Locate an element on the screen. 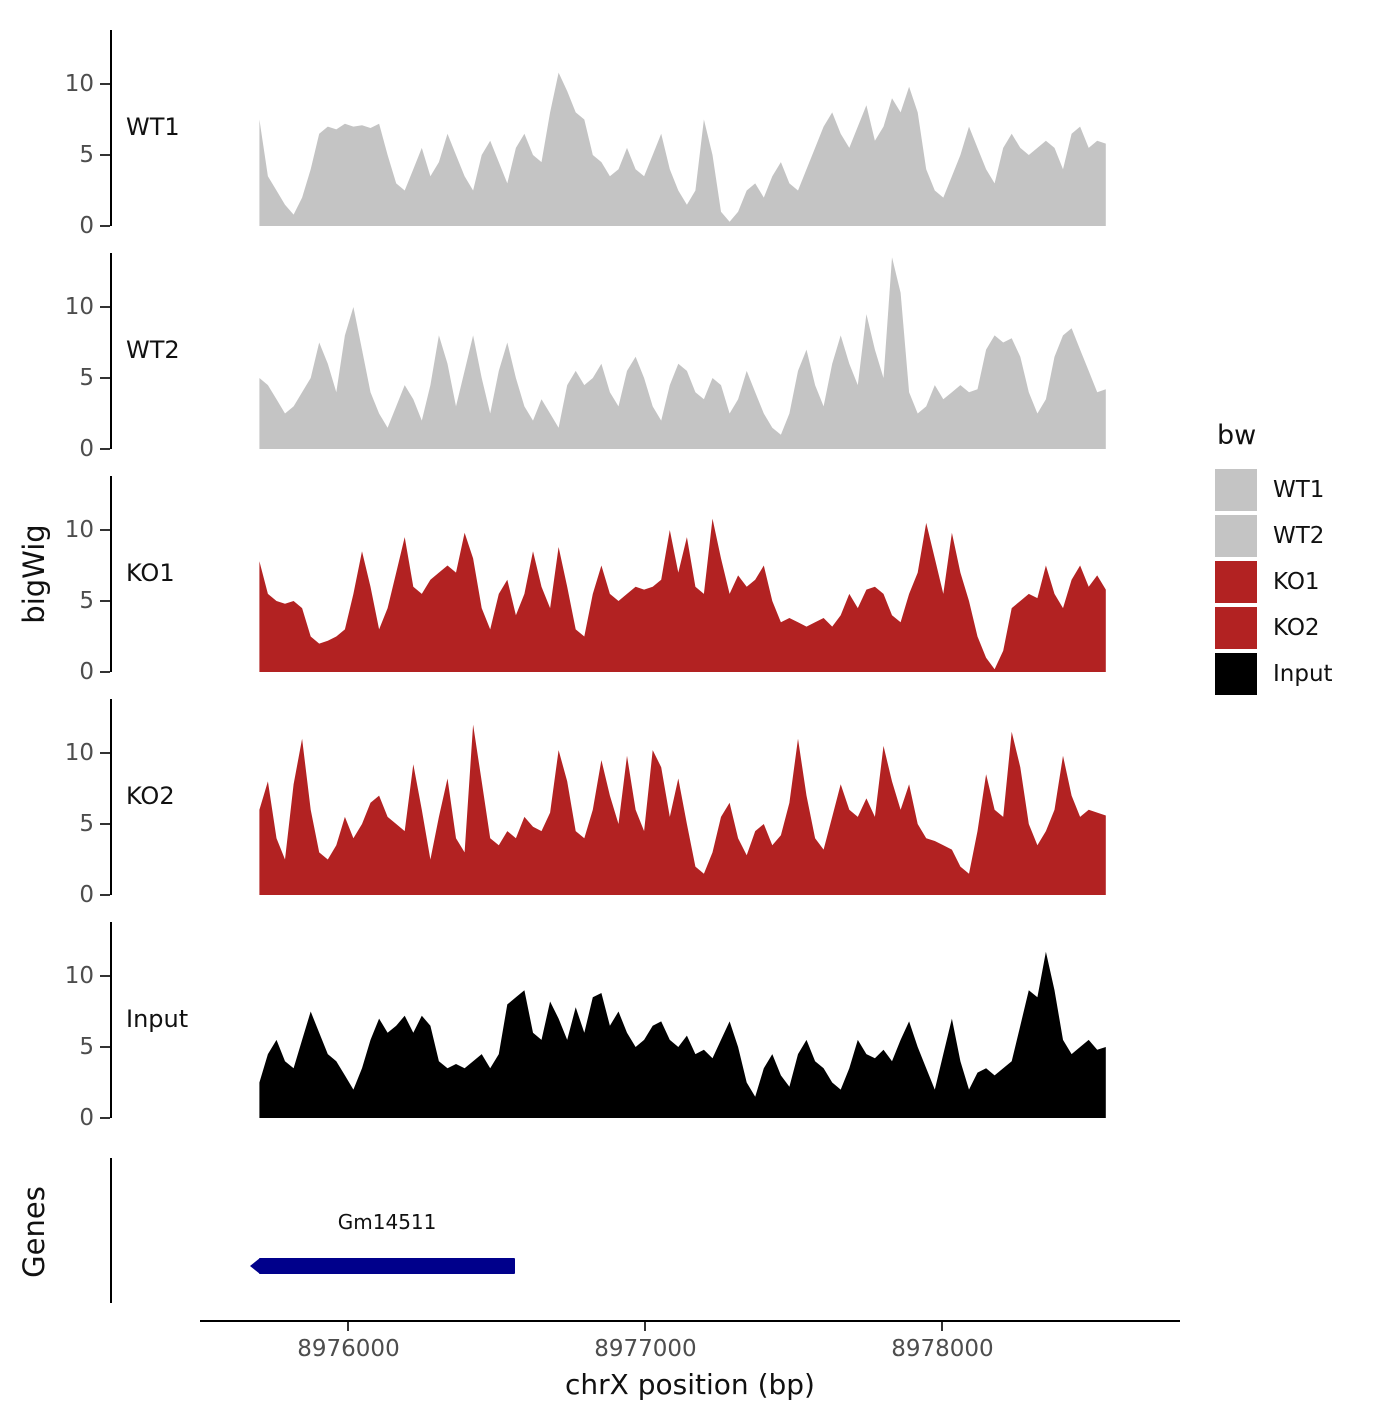 This screenshot has height=1401, width=1400. gene-label: Gm14511 is located at coordinates (387, 1222).